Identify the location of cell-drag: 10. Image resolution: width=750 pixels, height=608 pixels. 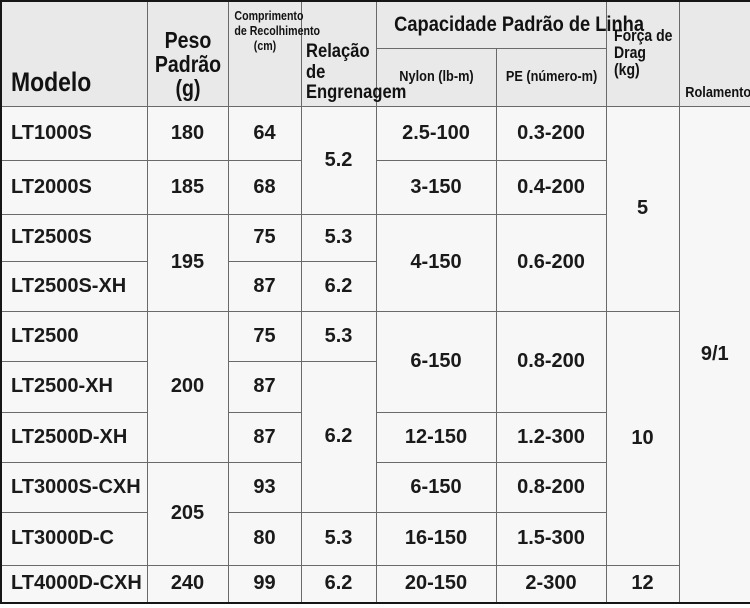
(642, 438).